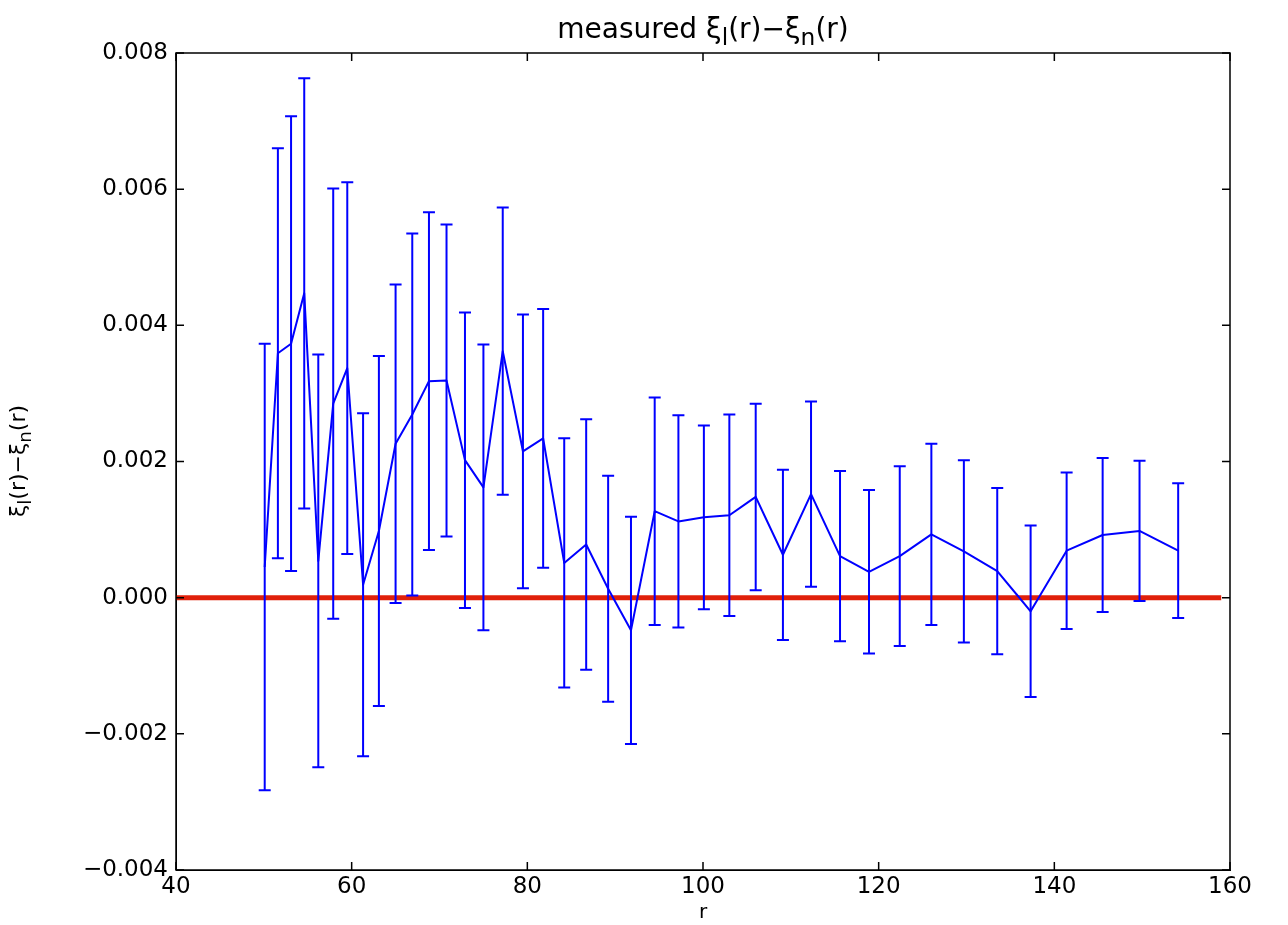  I want to click on y-tick-label: 0.002, so click(135, 459).